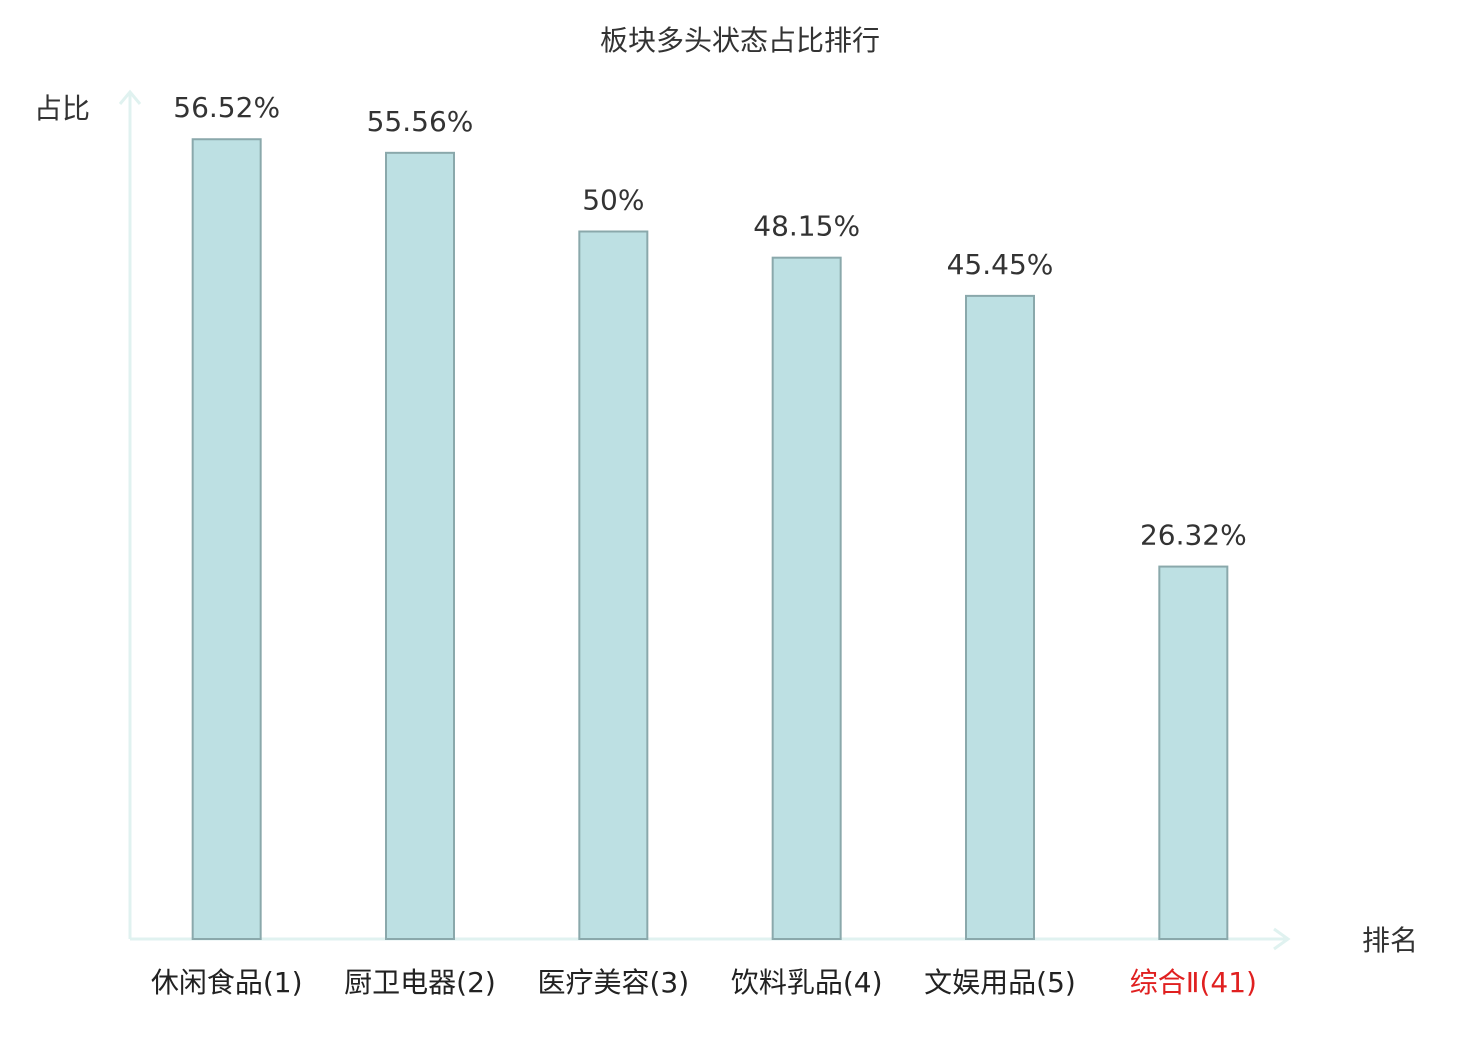  Describe the element at coordinates (1000, 982) in the screenshot. I see `x-tick-label: 文娱用品(5)` at that location.